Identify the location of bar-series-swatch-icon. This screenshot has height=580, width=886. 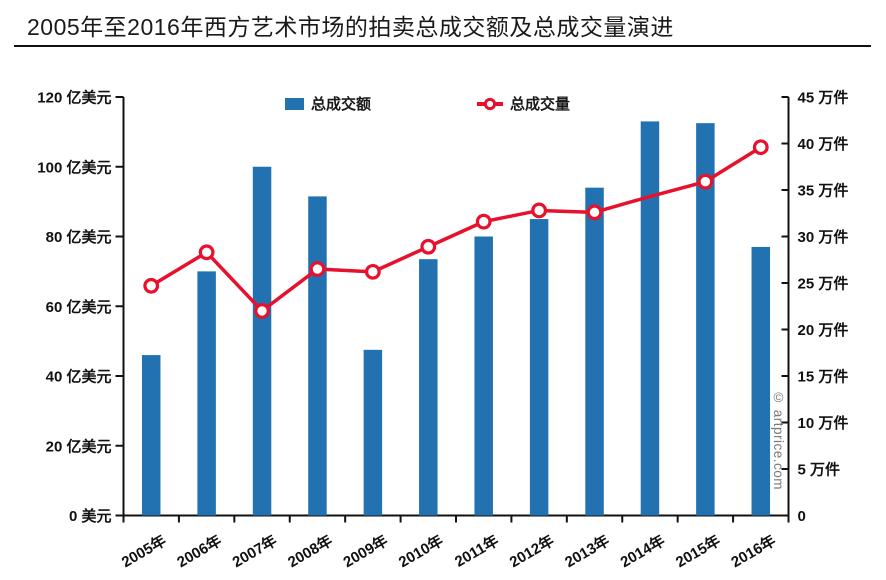
(294, 103).